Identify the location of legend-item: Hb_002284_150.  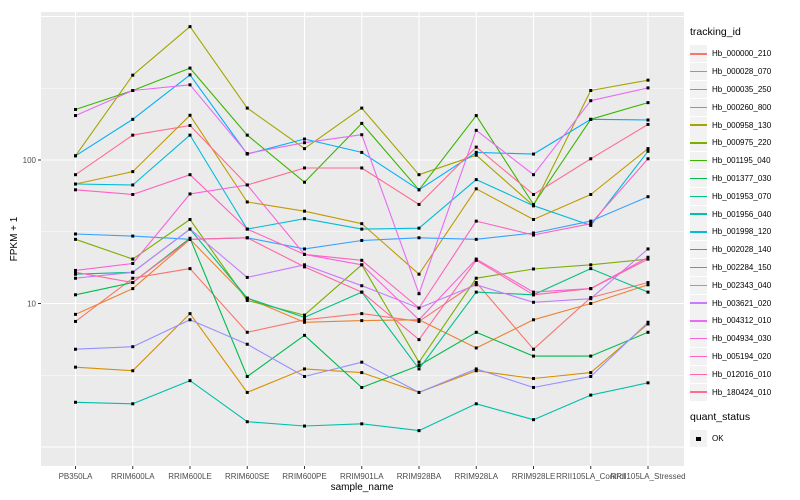
(744, 267).